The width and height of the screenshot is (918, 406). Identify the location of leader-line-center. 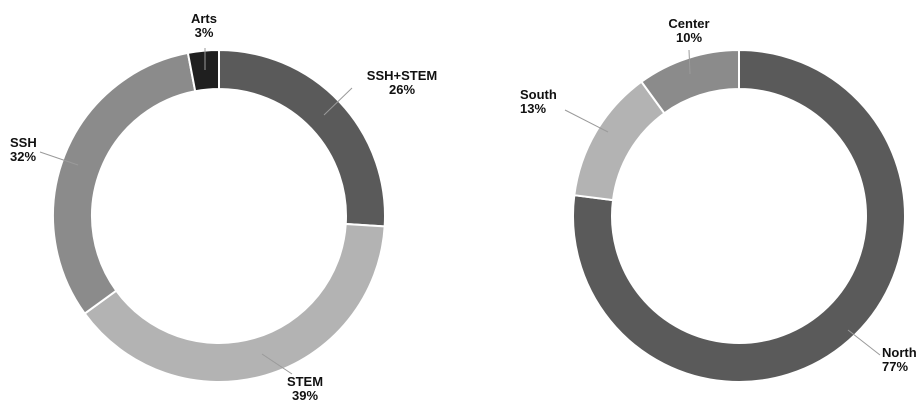
(689, 62).